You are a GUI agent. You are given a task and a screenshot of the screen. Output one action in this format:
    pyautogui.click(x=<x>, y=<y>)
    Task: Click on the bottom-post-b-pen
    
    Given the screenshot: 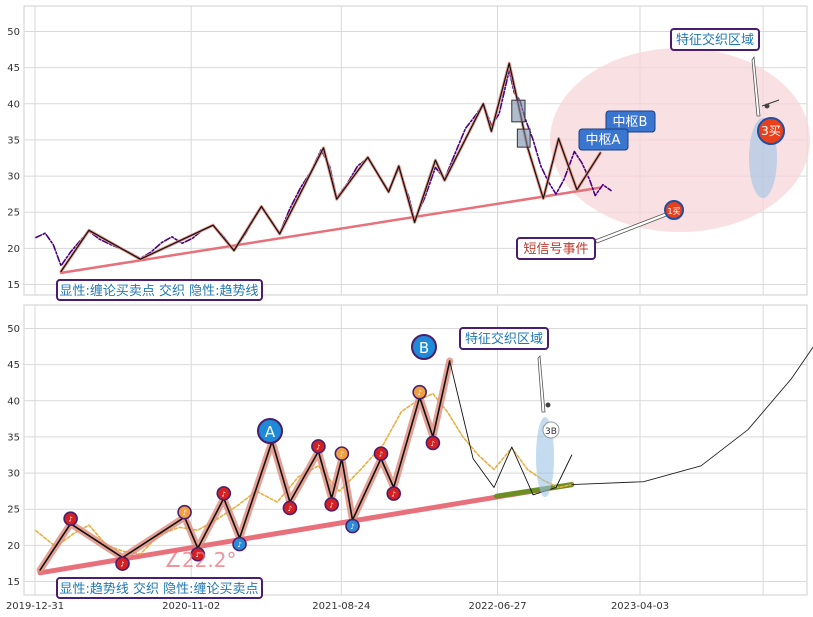 What is the action you would take?
    pyautogui.click(x=511, y=428)
    